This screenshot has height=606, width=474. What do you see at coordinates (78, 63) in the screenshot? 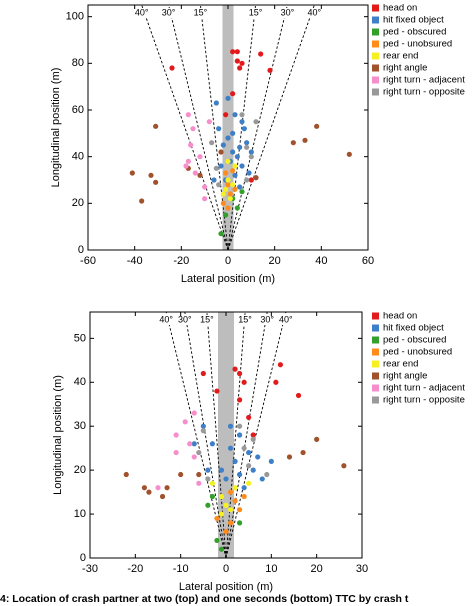
I see `y-tick-label: 80` at bounding box center [78, 63].